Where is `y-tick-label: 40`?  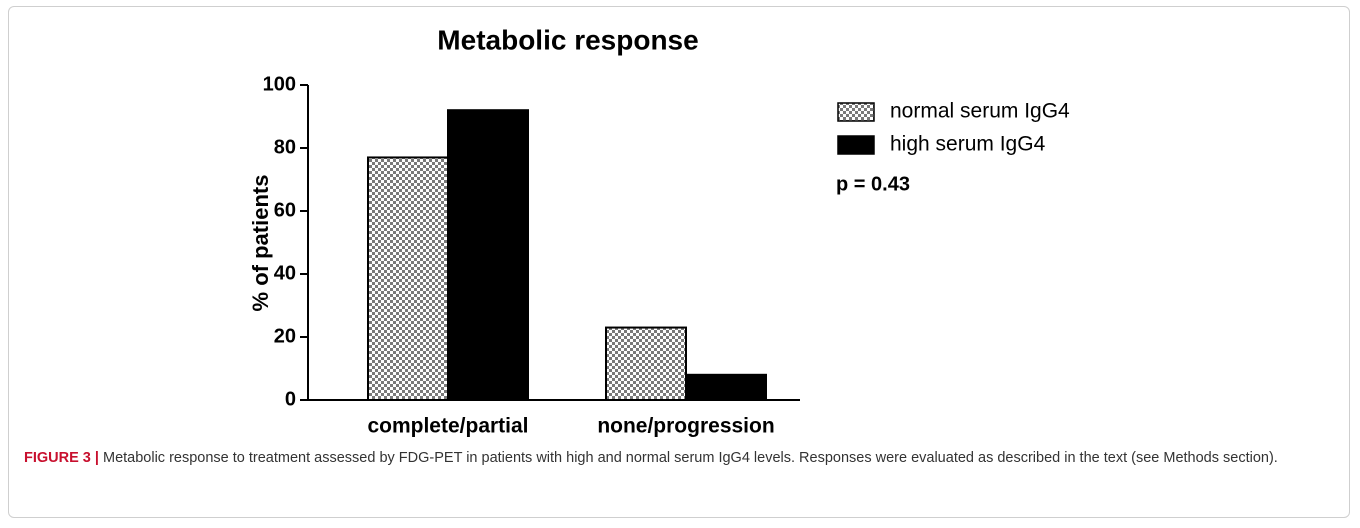 y-tick-label: 40 is located at coordinates (285, 273).